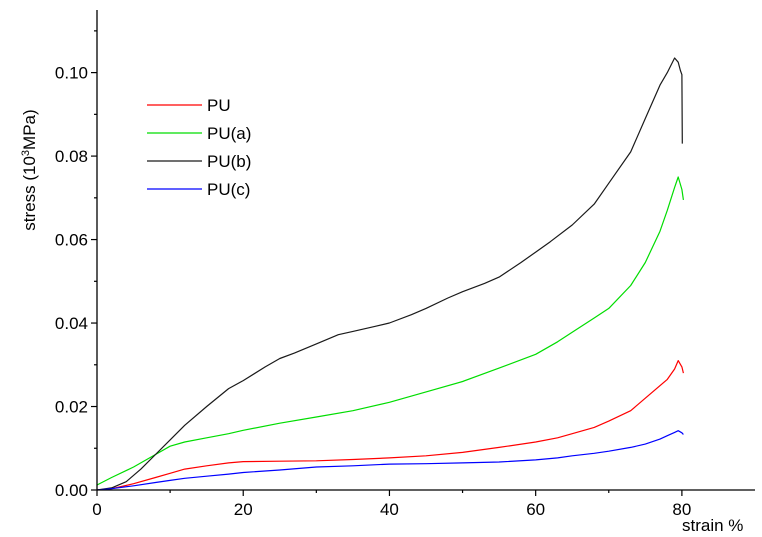 The height and width of the screenshot is (537, 762). Describe the element at coordinates (681, 509) in the screenshot. I see `x-tick-label: 80` at that location.